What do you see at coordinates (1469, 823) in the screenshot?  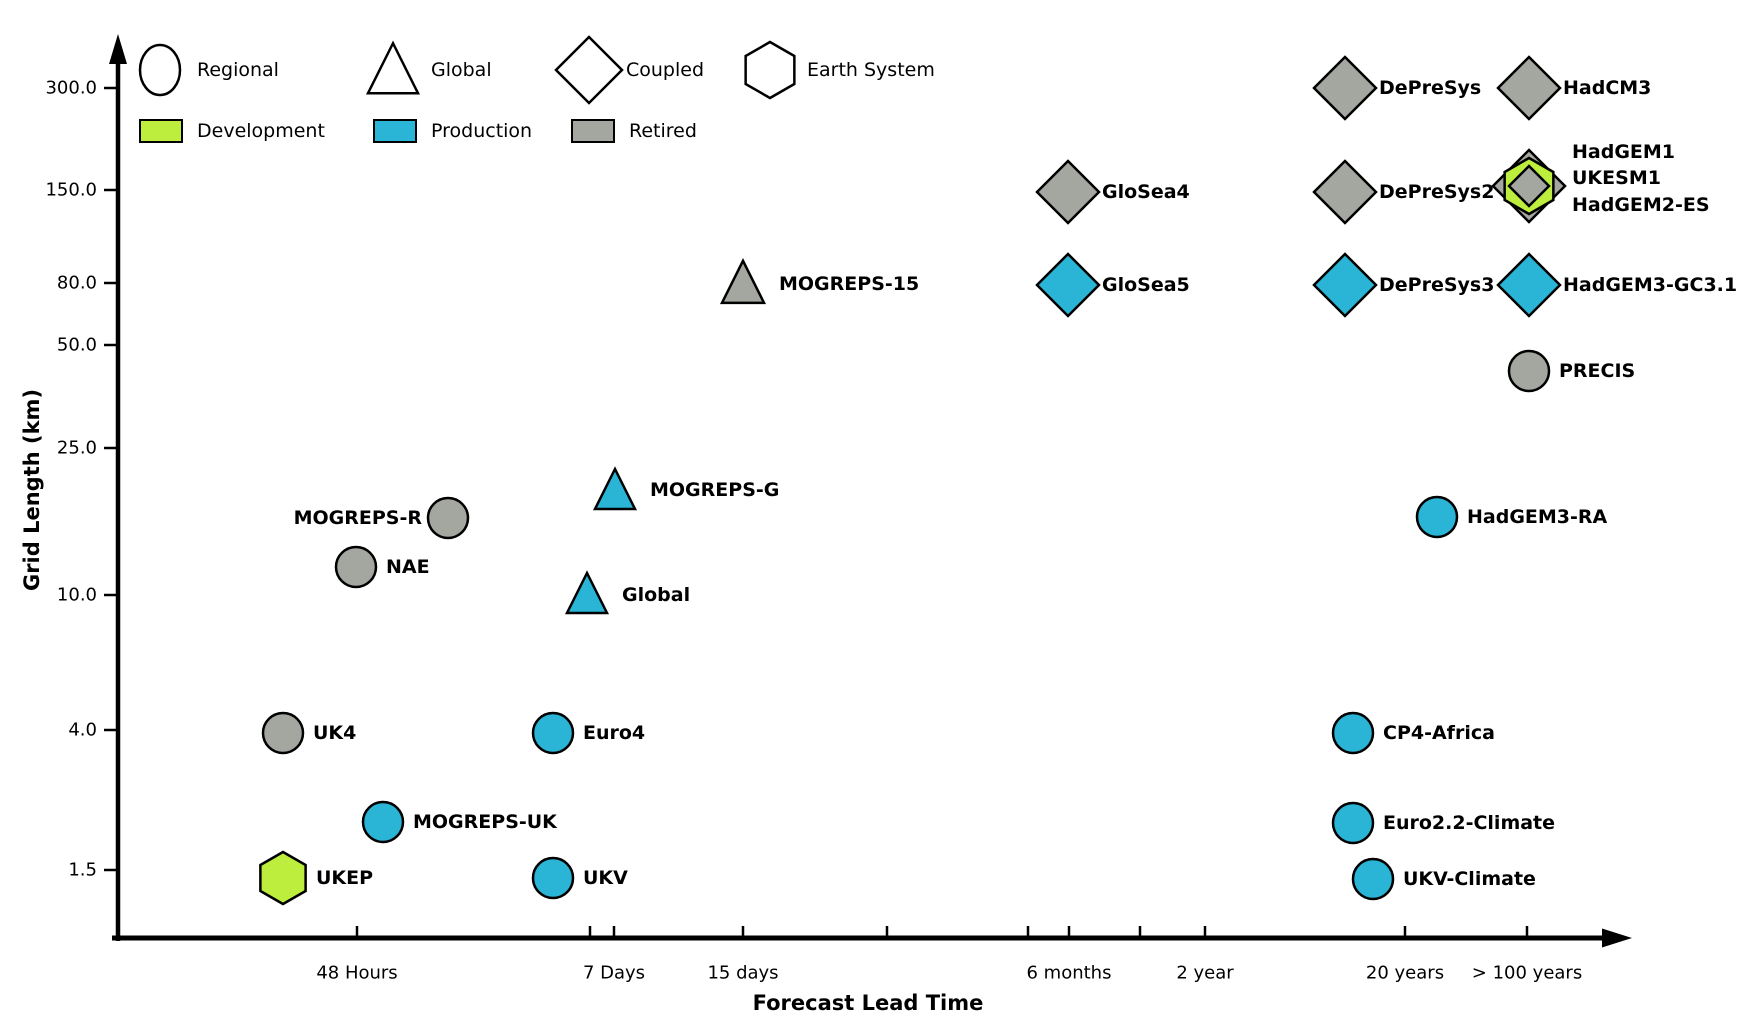 I see `label-euro2-2-climate: Euro2.2-Climate` at bounding box center [1469, 823].